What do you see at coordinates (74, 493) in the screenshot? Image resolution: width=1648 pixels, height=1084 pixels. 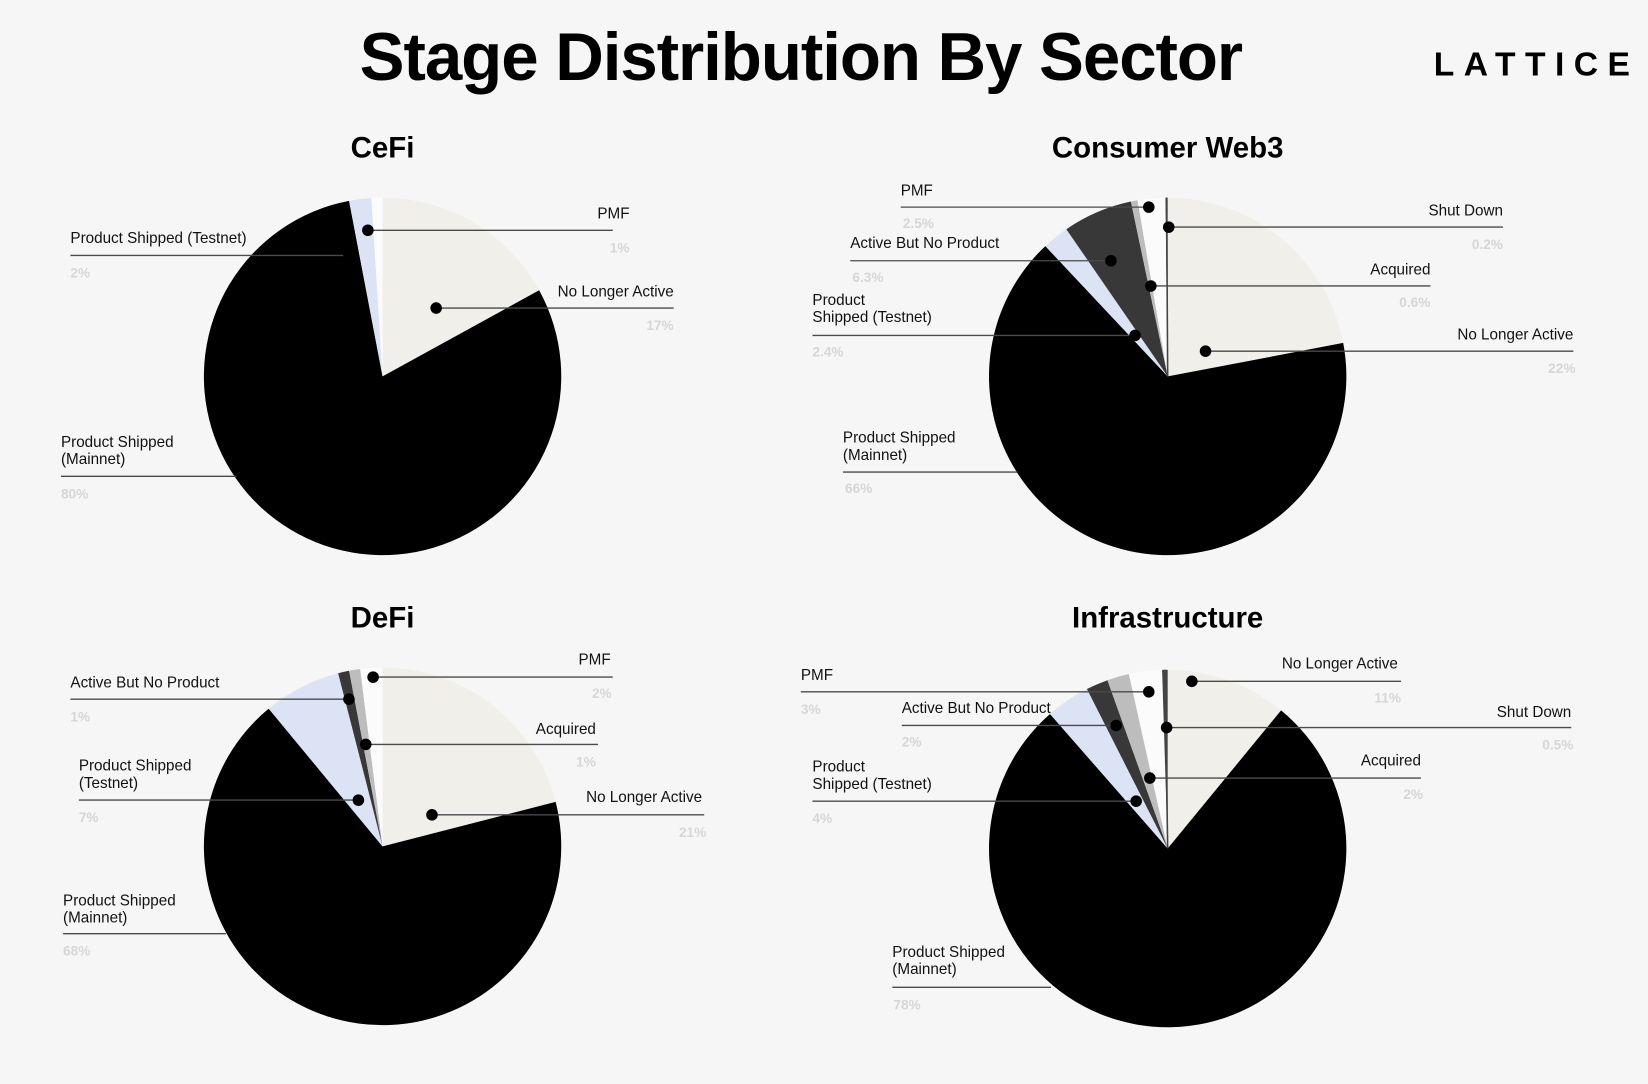 I see `slice-percent: 80%` at bounding box center [74, 493].